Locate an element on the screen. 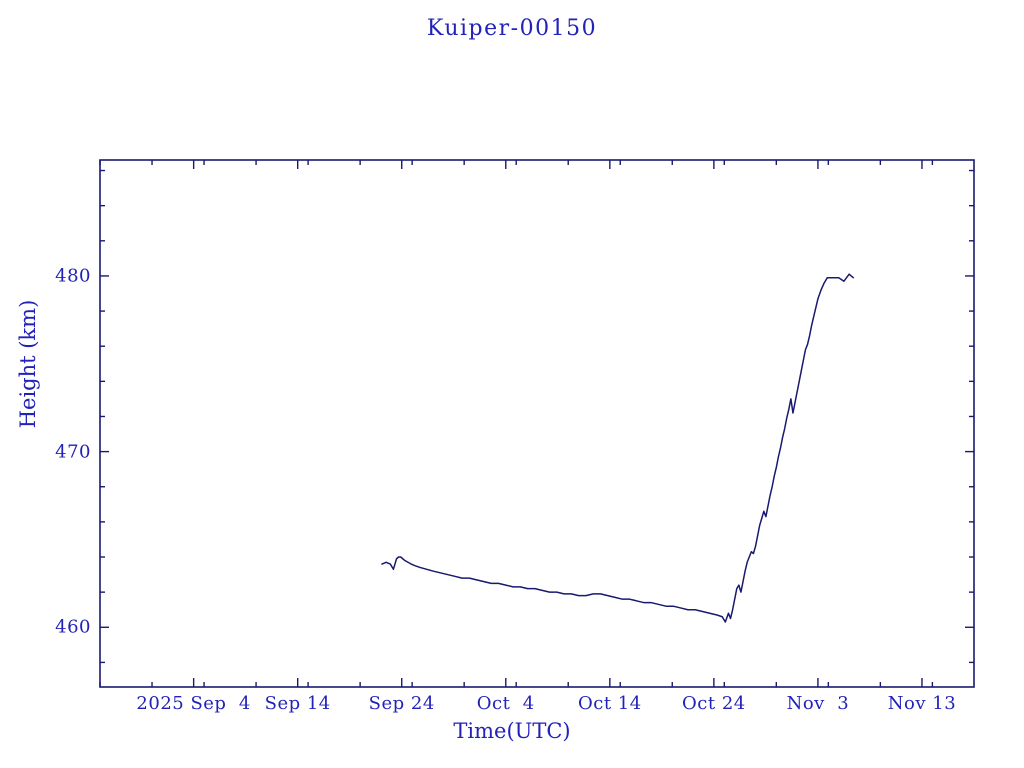 The width and height of the screenshot is (1024, 768). x-tick-label: Nov 3 is located at coordinates (818, 703).